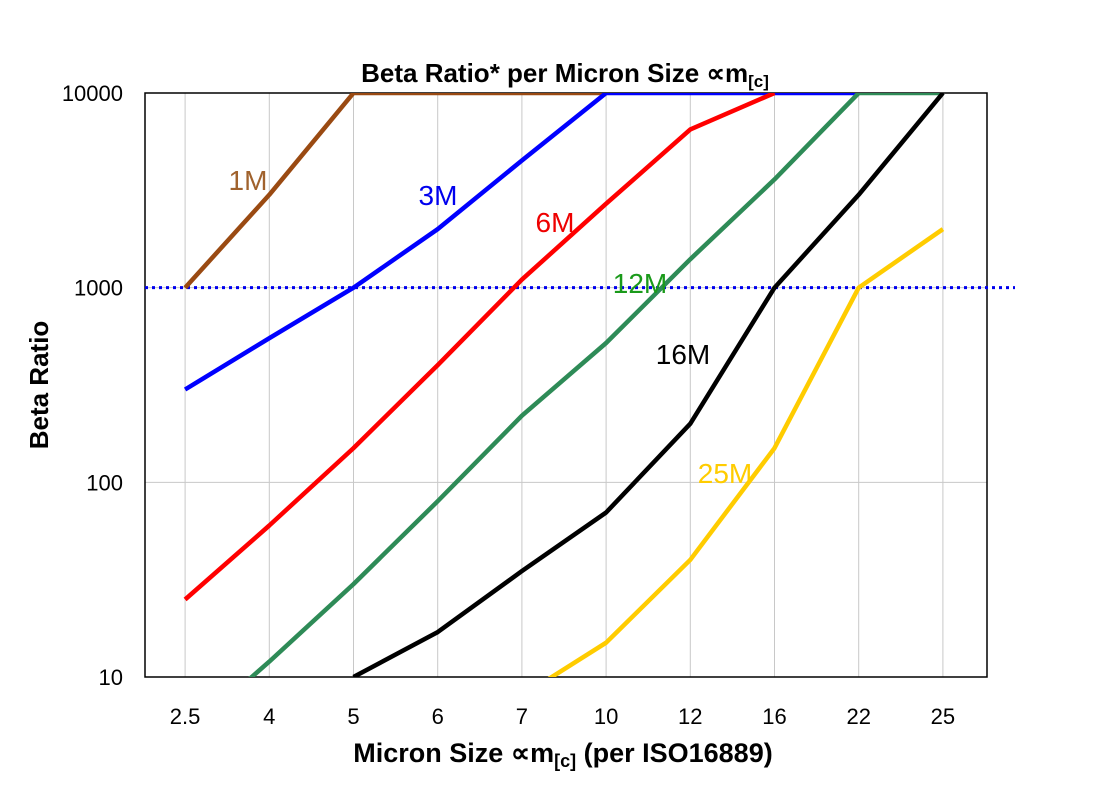 This screenshot has width=1100, height=803. What do you see at coordinates (111, 677) in the screenshot?
I see `y-tick-label: 10` at bounding box center [111, 677].